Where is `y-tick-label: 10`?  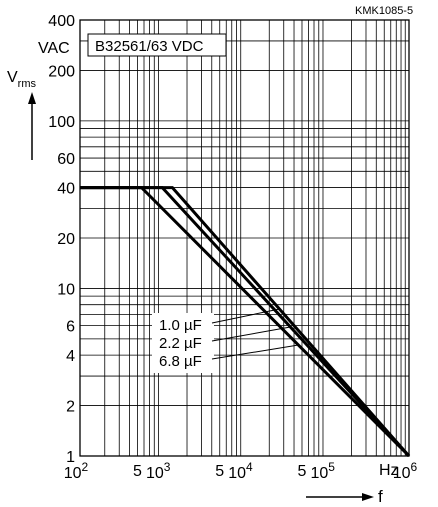
y-tick-label: 10 is located at coordinates (66, 289).